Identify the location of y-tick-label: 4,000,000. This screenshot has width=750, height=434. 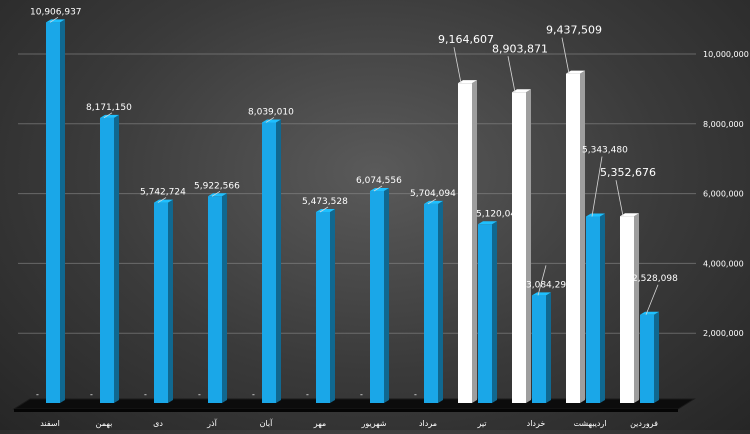
(723, 263).